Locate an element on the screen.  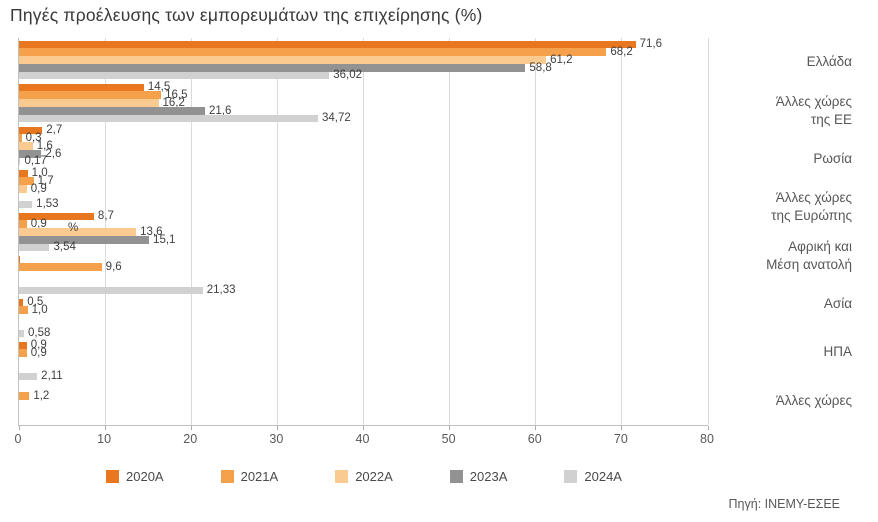
category-label-5: Αφρική και Μέση ανατολή is located at coordinates (778, 256).